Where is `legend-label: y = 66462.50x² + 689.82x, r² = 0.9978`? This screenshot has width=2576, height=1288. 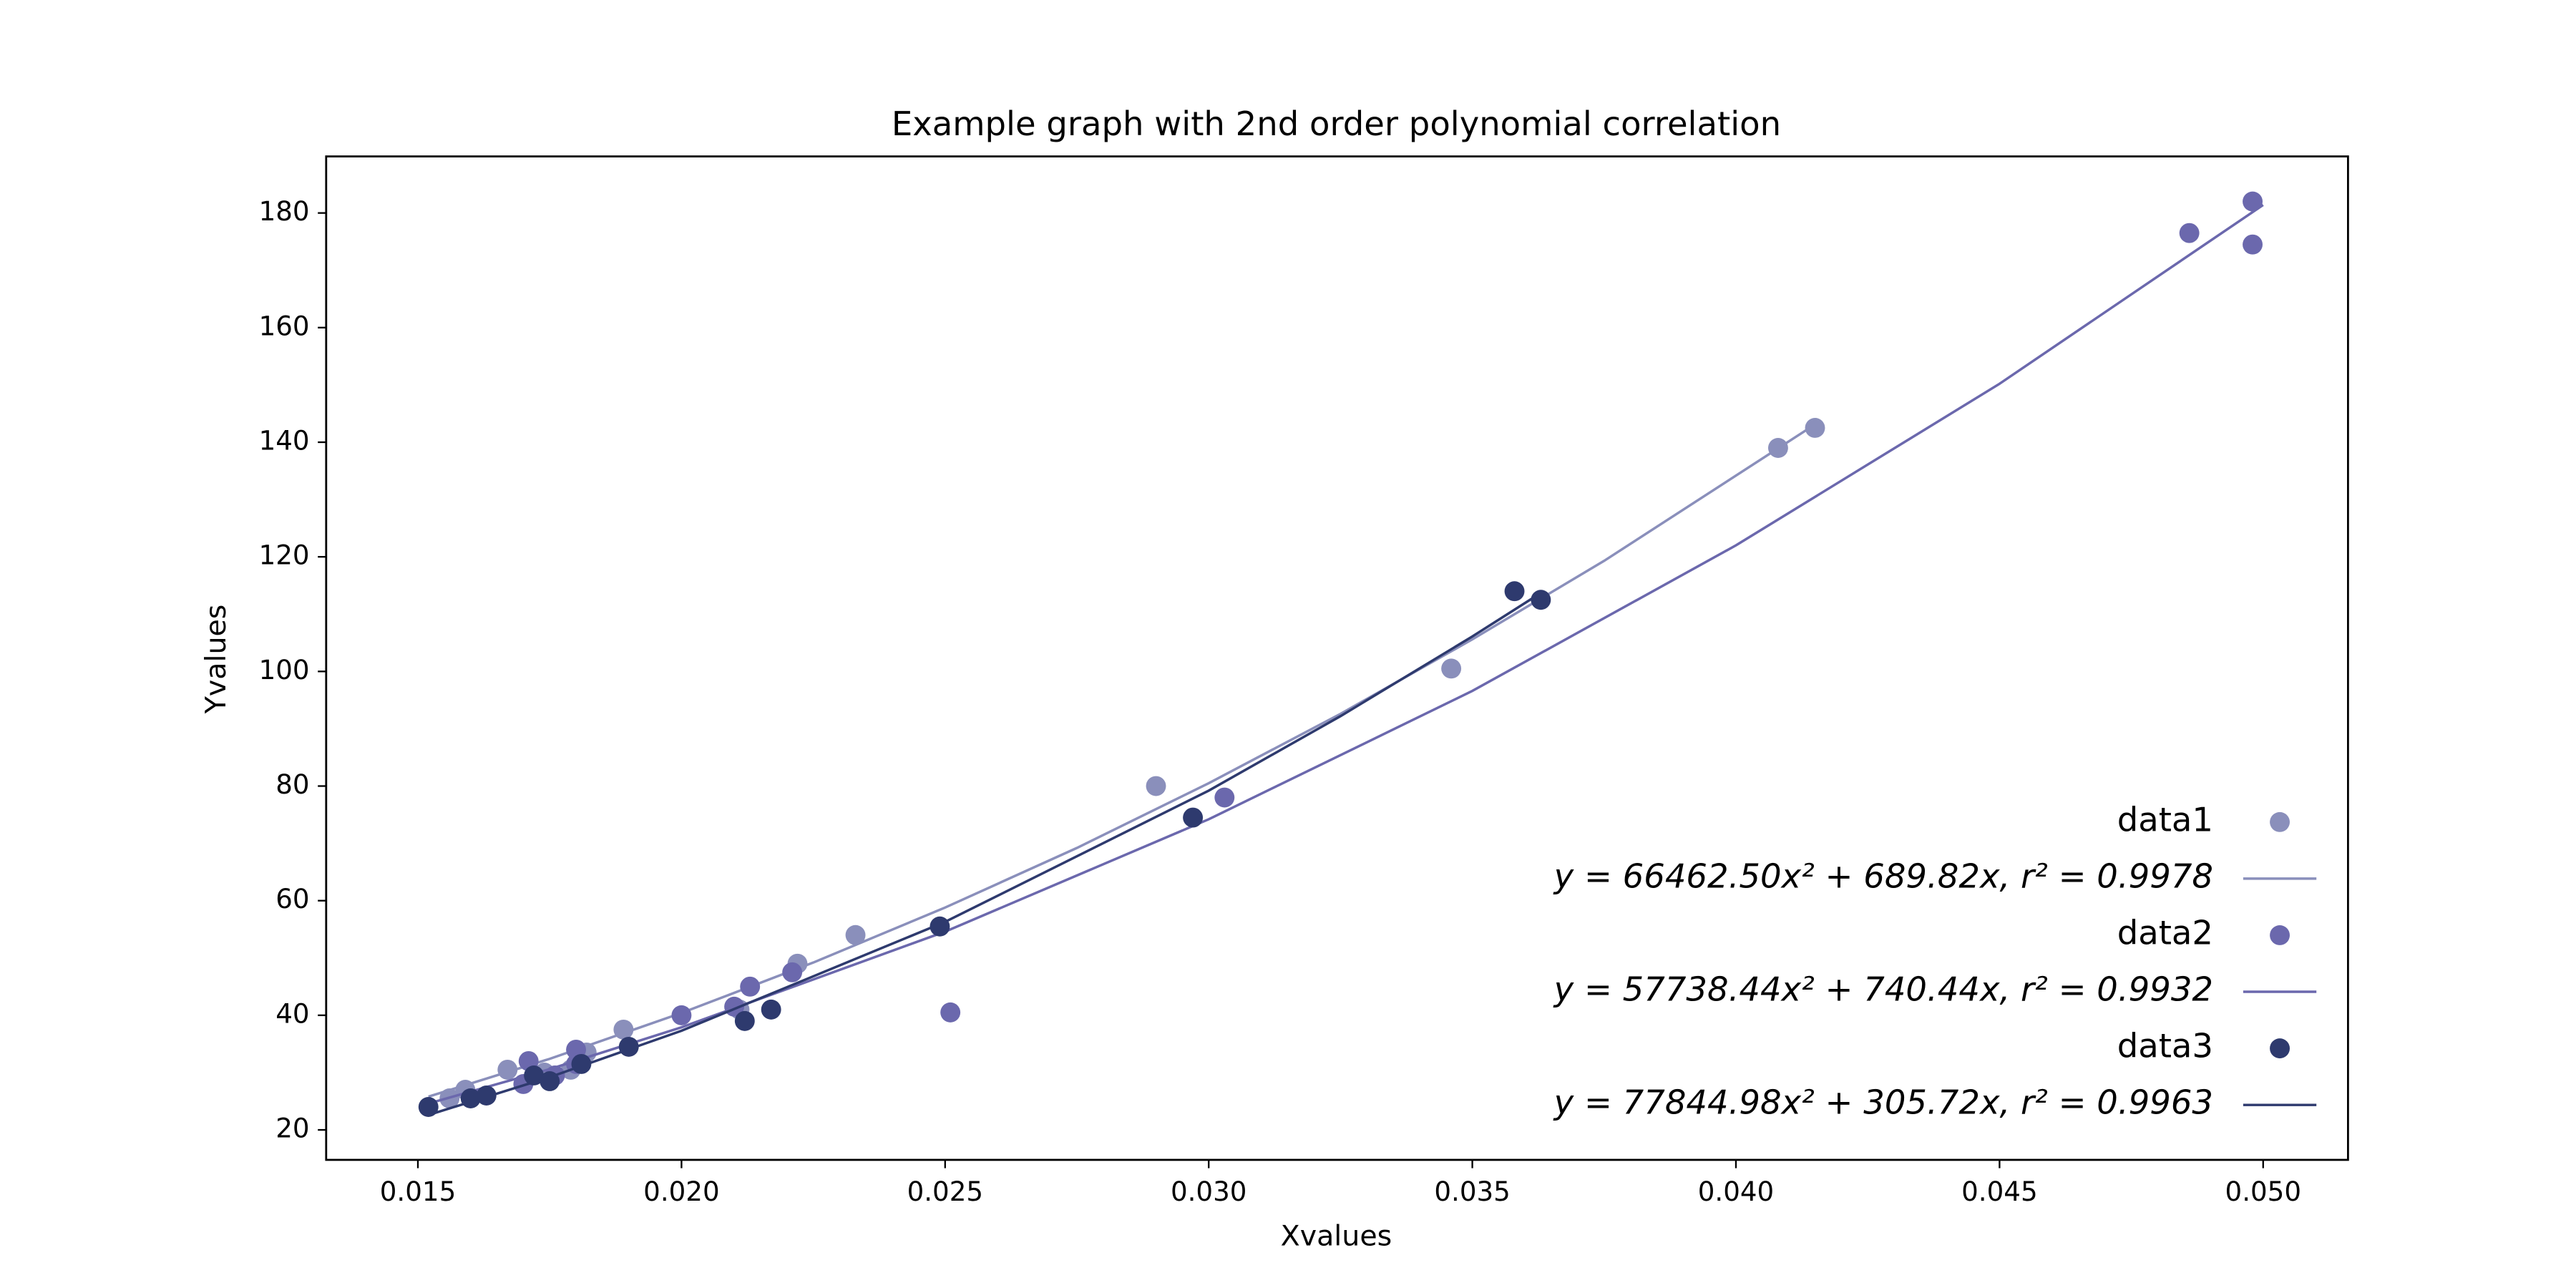
legend-label: y = 66462.50x² + 689.82x, r² = 0.9978 is located at coordinates (1883, 876).